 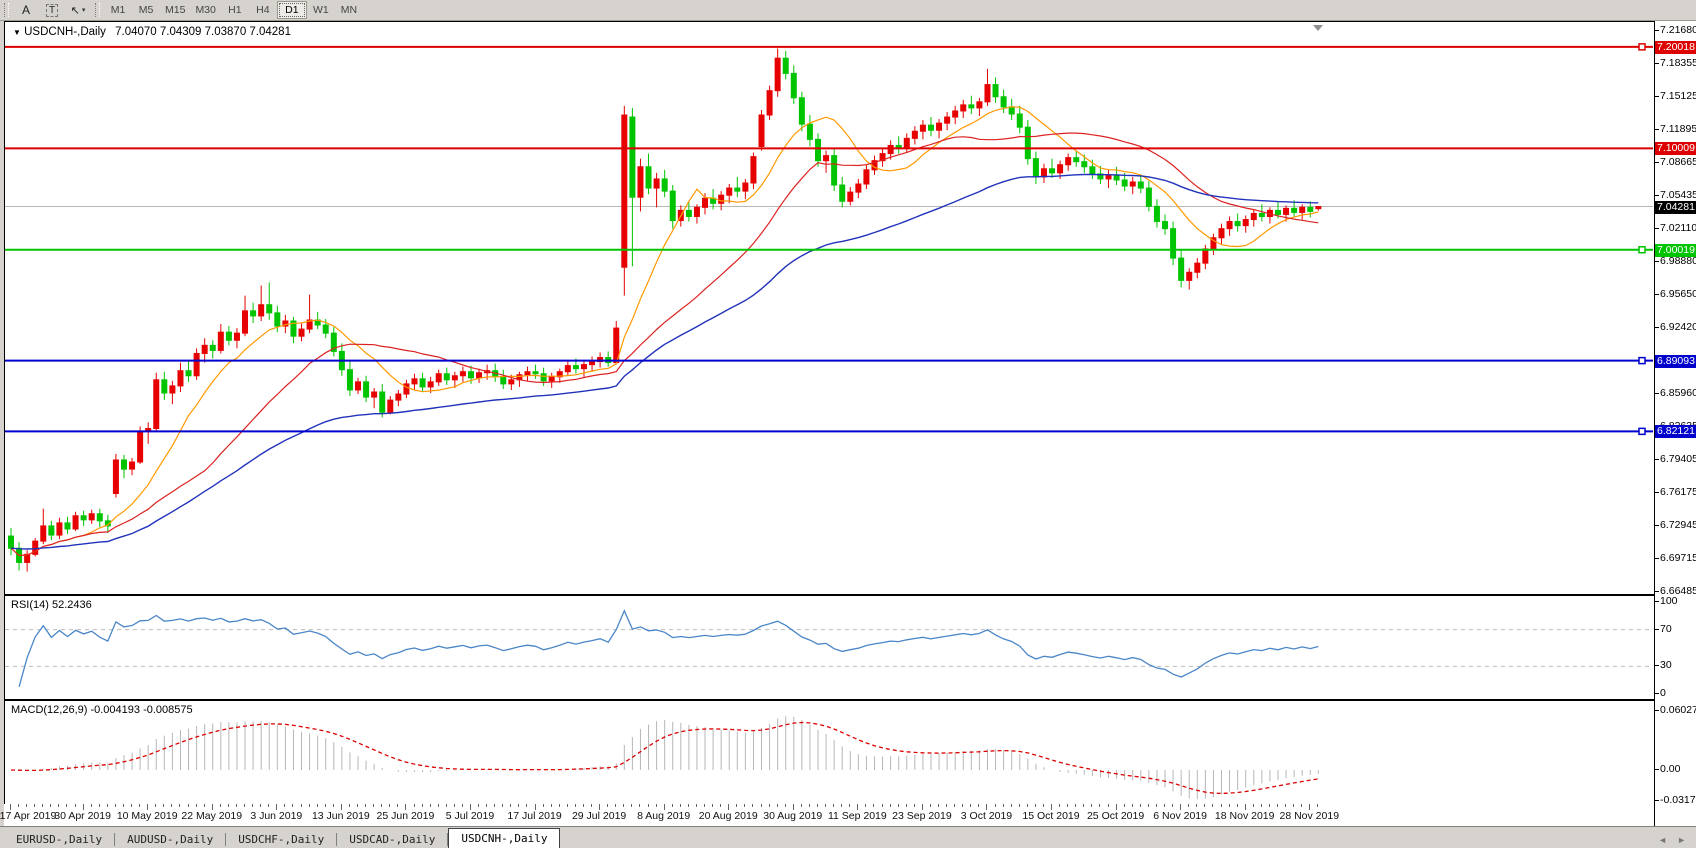 I want to click on price-tick-label: 7.05435, so click(x=1678, y=195).